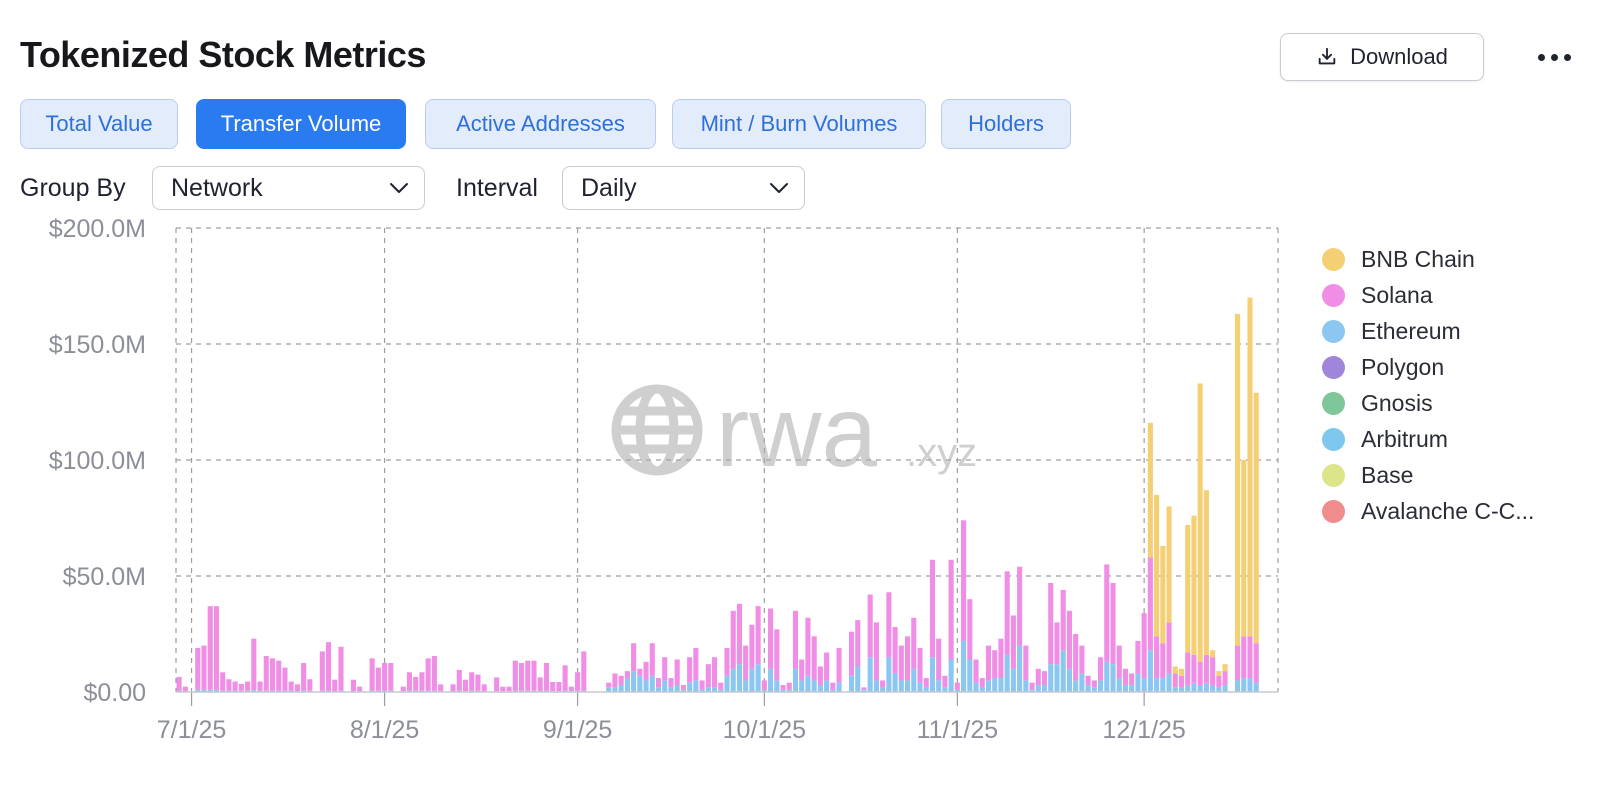  What do you see at coordinates (1377, 295) in the screenshot?
I see `legend-item-solana: Solana` at bounding box center [1377, 295].